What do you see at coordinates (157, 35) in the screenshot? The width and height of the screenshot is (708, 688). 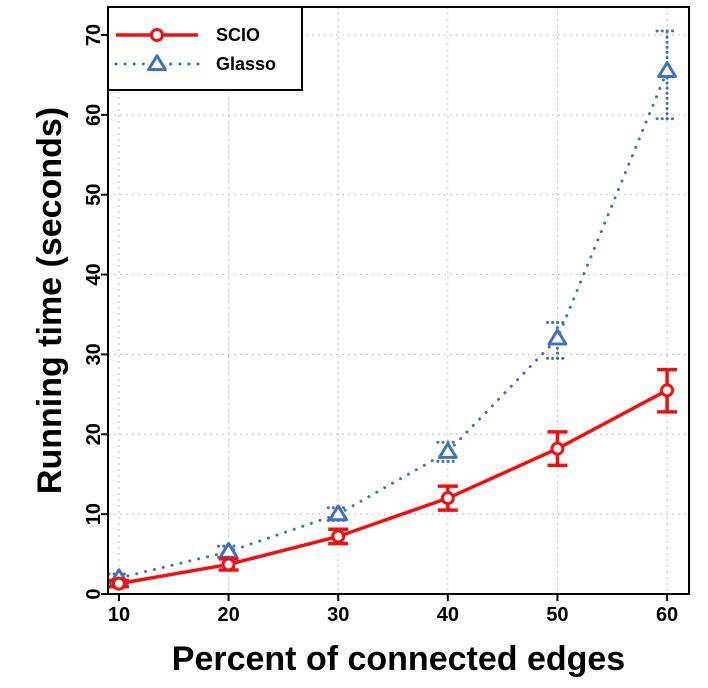 I see `legend-marker-scio` at bounding box center [157, 35].